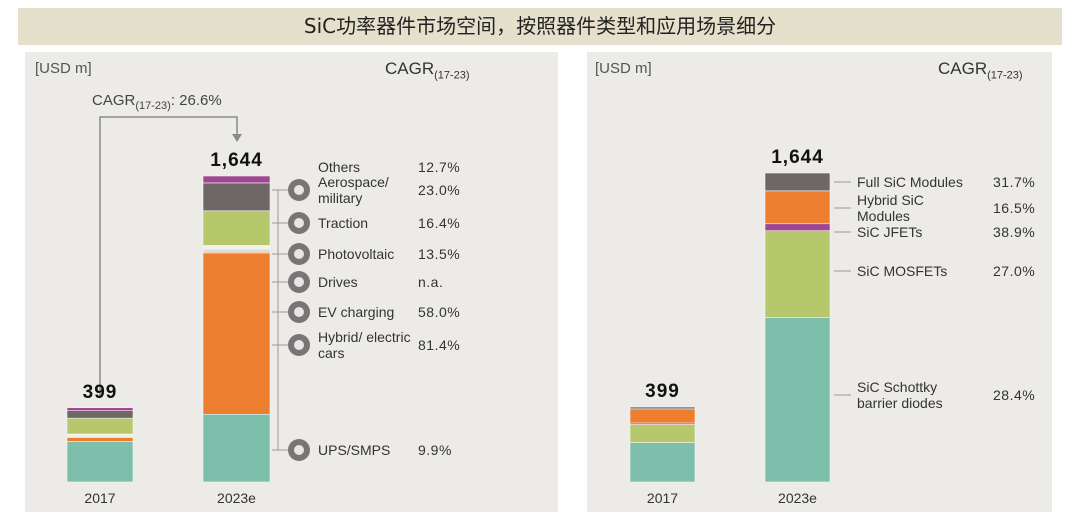 This screenshot has height=527, width=1080. What do you see at coordinates (338, 282) in the screenshot?
I see `legend-label: Drives` at bounding box center [338, 282].